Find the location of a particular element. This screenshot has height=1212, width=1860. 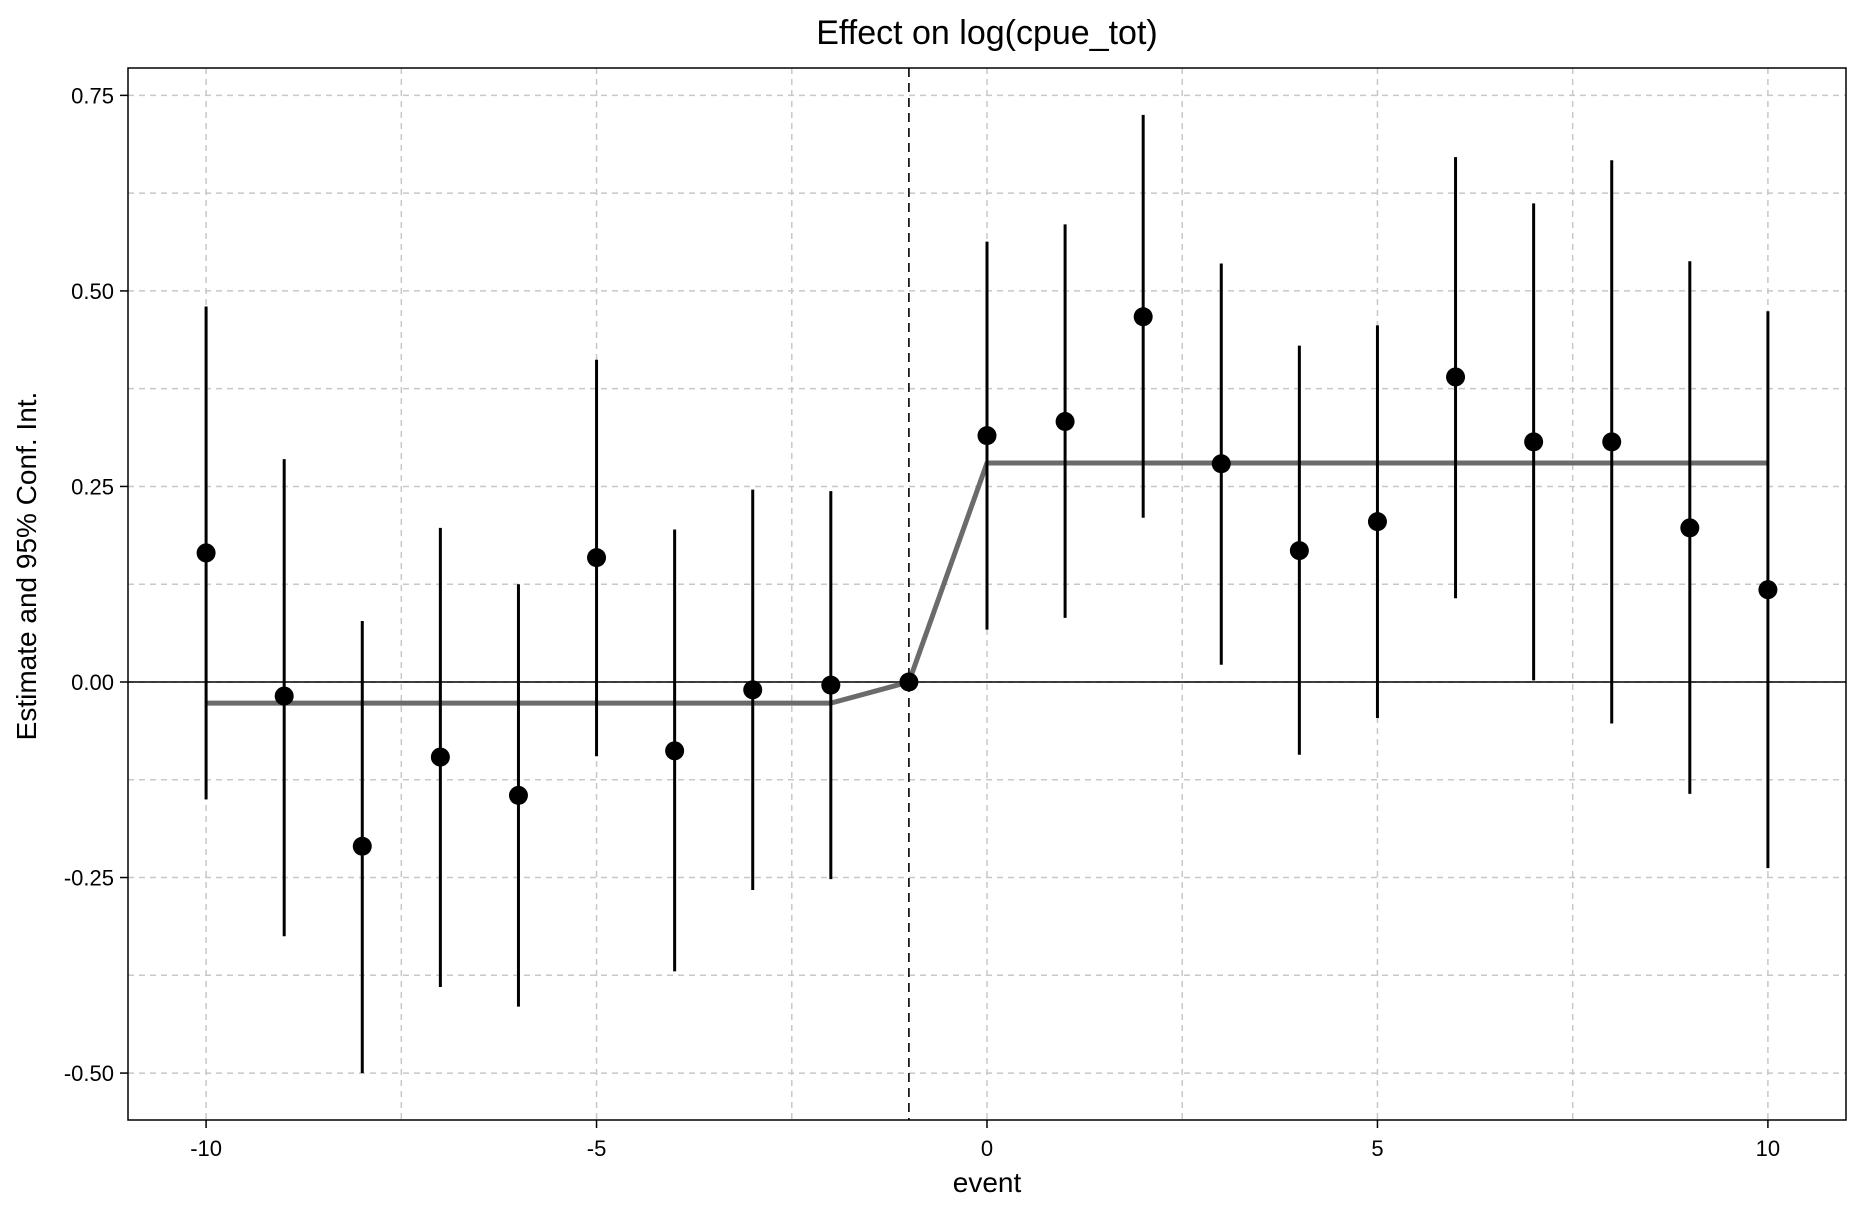

x-tick-label: -5 is located at coordinates (597, 1148).